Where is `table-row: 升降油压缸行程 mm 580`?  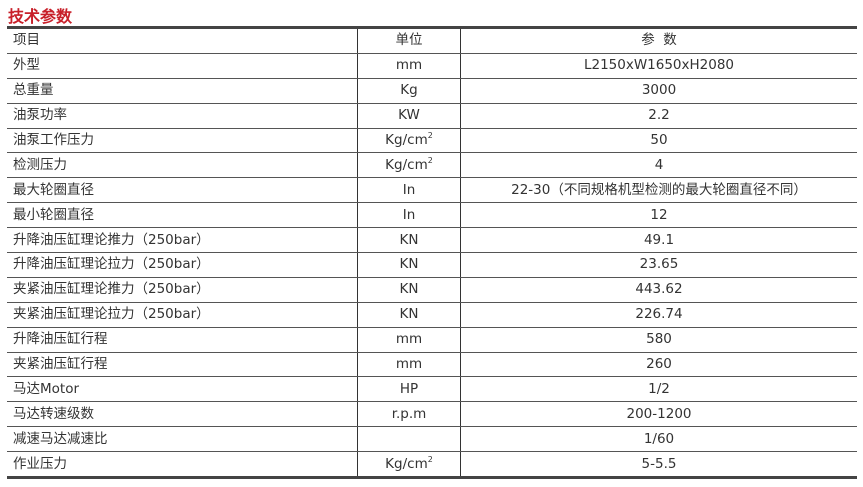
table-row: 升降油压缸行程 mm 580 is located at coordinates (432, 340).